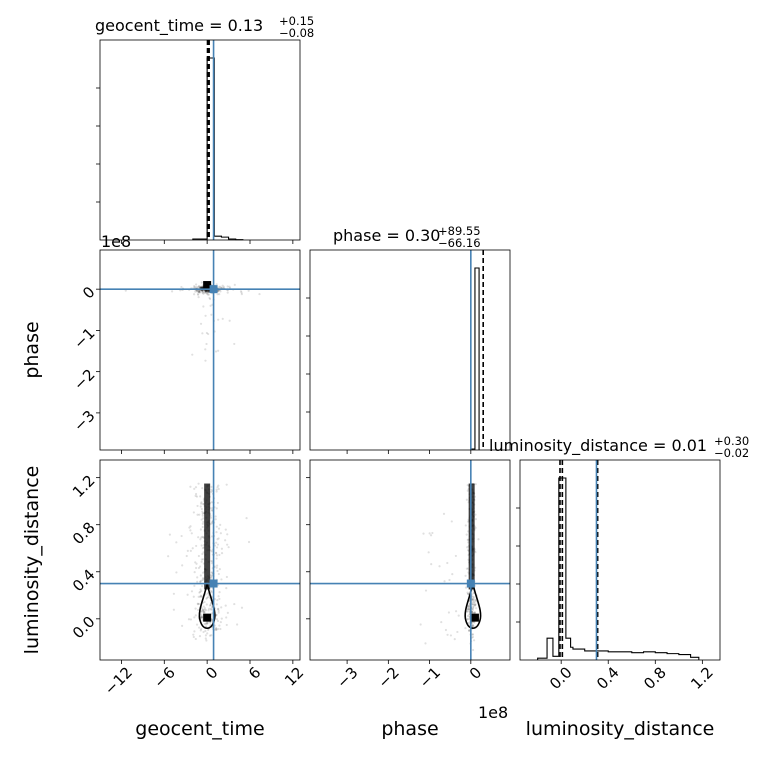  Describe the element at coordinates (164, 677) in the screenshot. I see `x-tick-label-geocent-time: −6` at that location.